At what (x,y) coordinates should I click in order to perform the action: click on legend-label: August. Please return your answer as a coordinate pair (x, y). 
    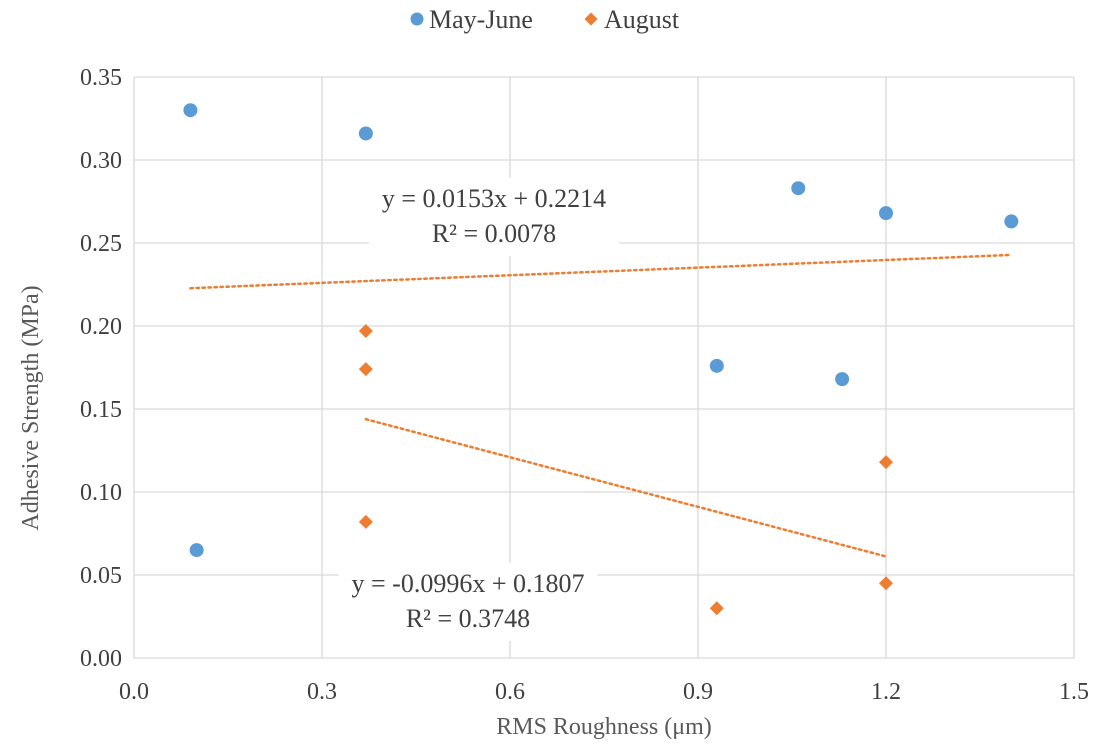
    Looking at the image, I should click on (642, 19).